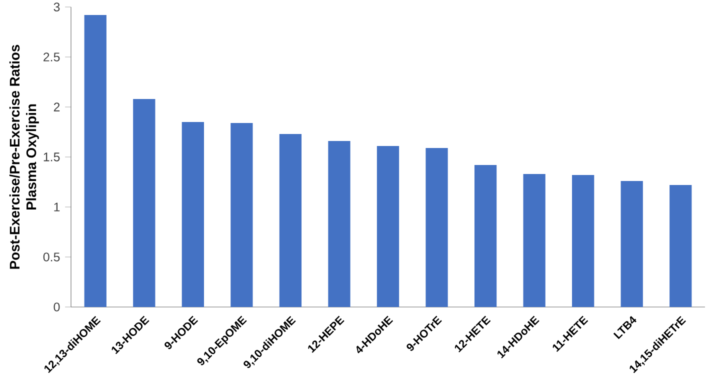 Image resolution: width=708 pixels, height=384 pixels. What do you see at coordinates (24, 156) in the screenshot?
I see `y-axis-title: Post-Exercise/Pre-Exercise Ratios Plasma Oxylipin` at bounding box center [24, 156].